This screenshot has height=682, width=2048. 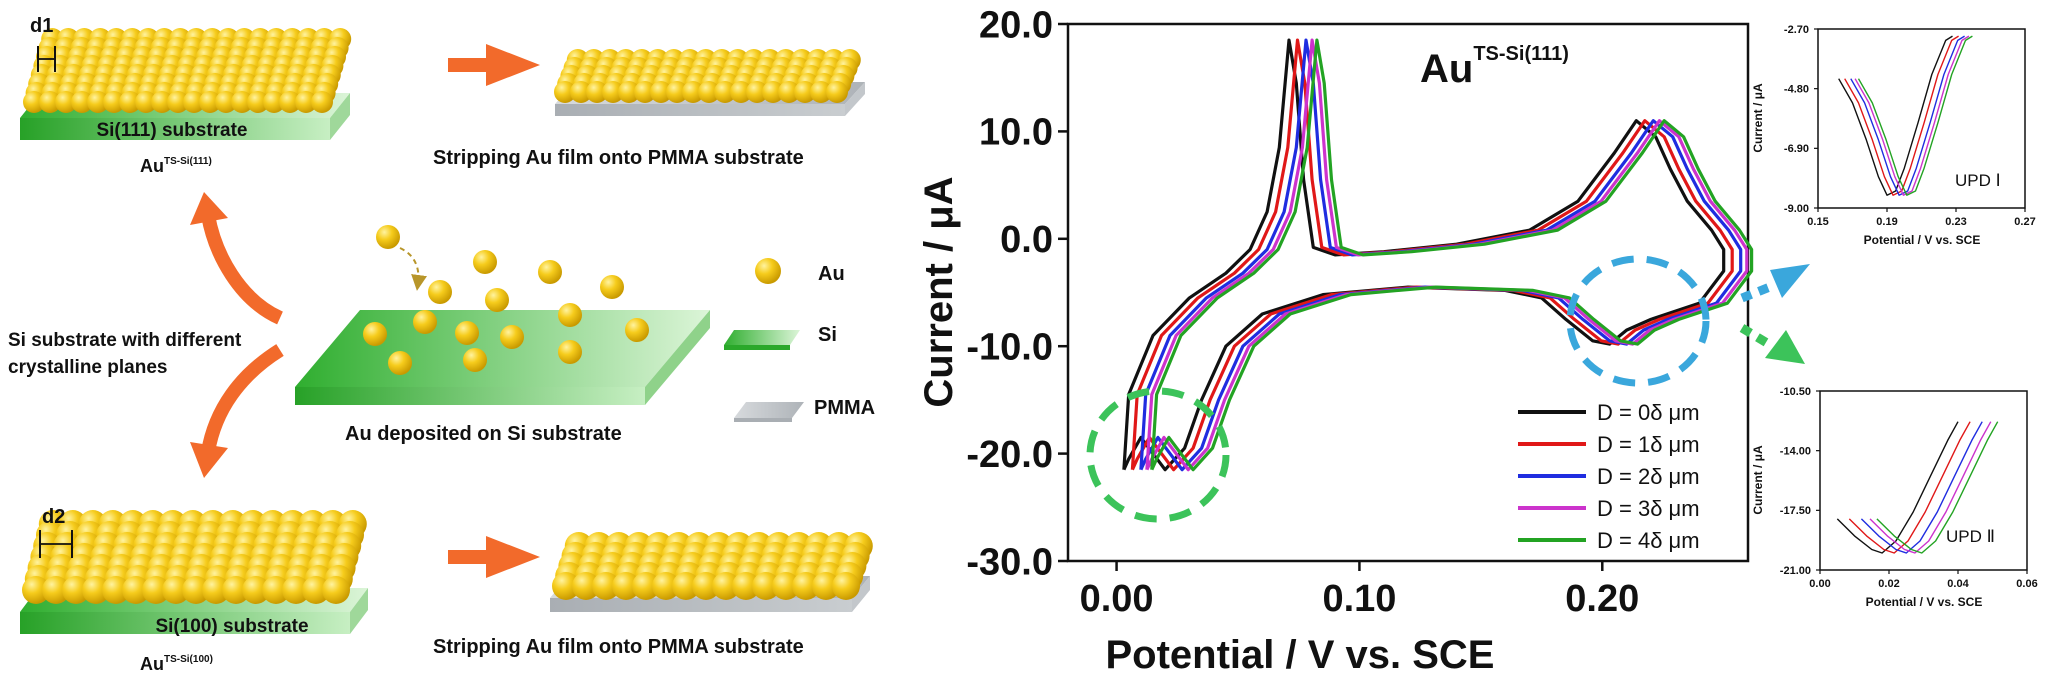 What do you see at coordinates (1648, 444) in the screenshot?
I see `legend-entry: D = 1δ μm` at bounding box center [1648, 444].